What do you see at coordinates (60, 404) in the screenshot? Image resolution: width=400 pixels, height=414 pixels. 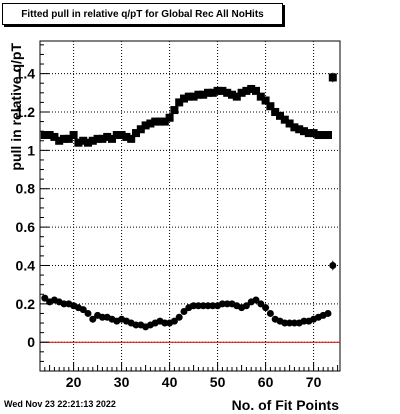 I see `timestamp: Wed Nov 23 22:21:13 2022` at bounding box center [60, 404].